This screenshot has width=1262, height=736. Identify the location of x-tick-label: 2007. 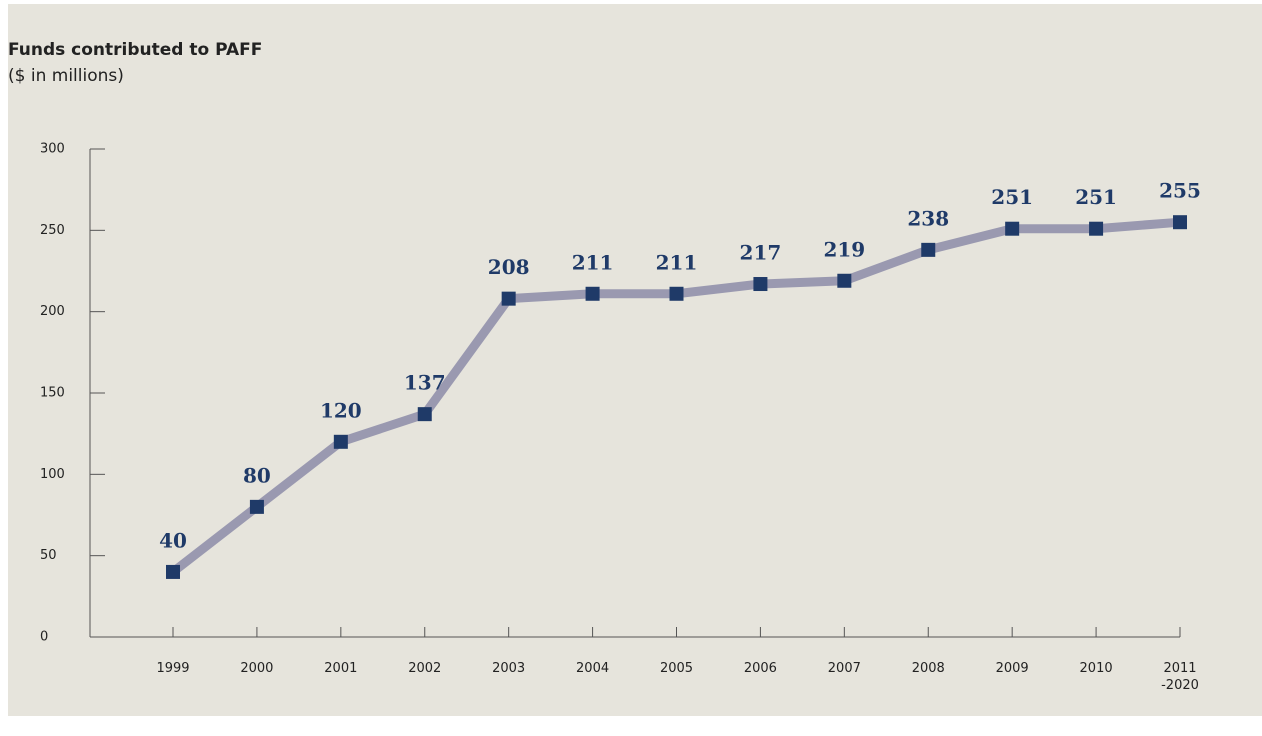
(844, 668).